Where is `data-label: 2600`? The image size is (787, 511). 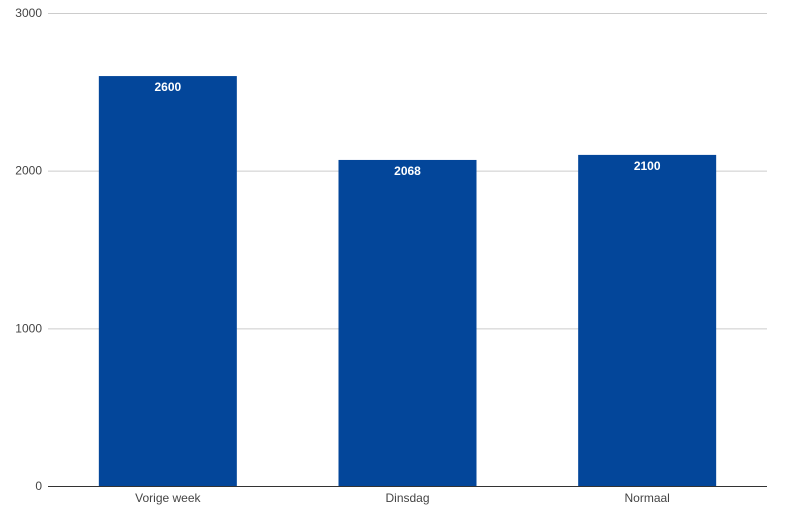
data-label: 2600 is located at coordinates (167, 87).